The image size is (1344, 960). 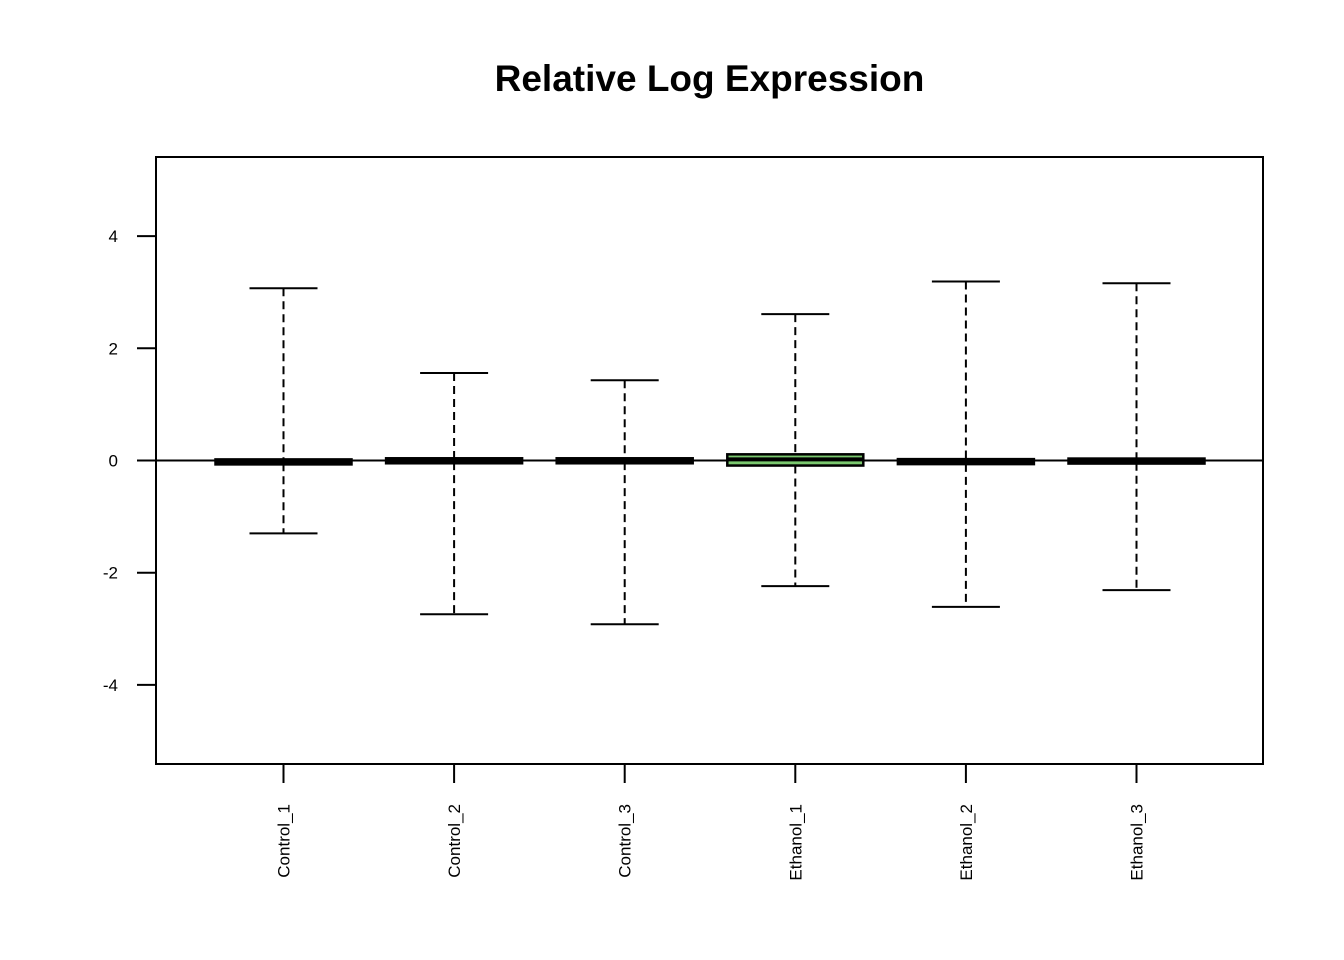 I want to click on y-tick-label: 2, so click(x=113, y=348).